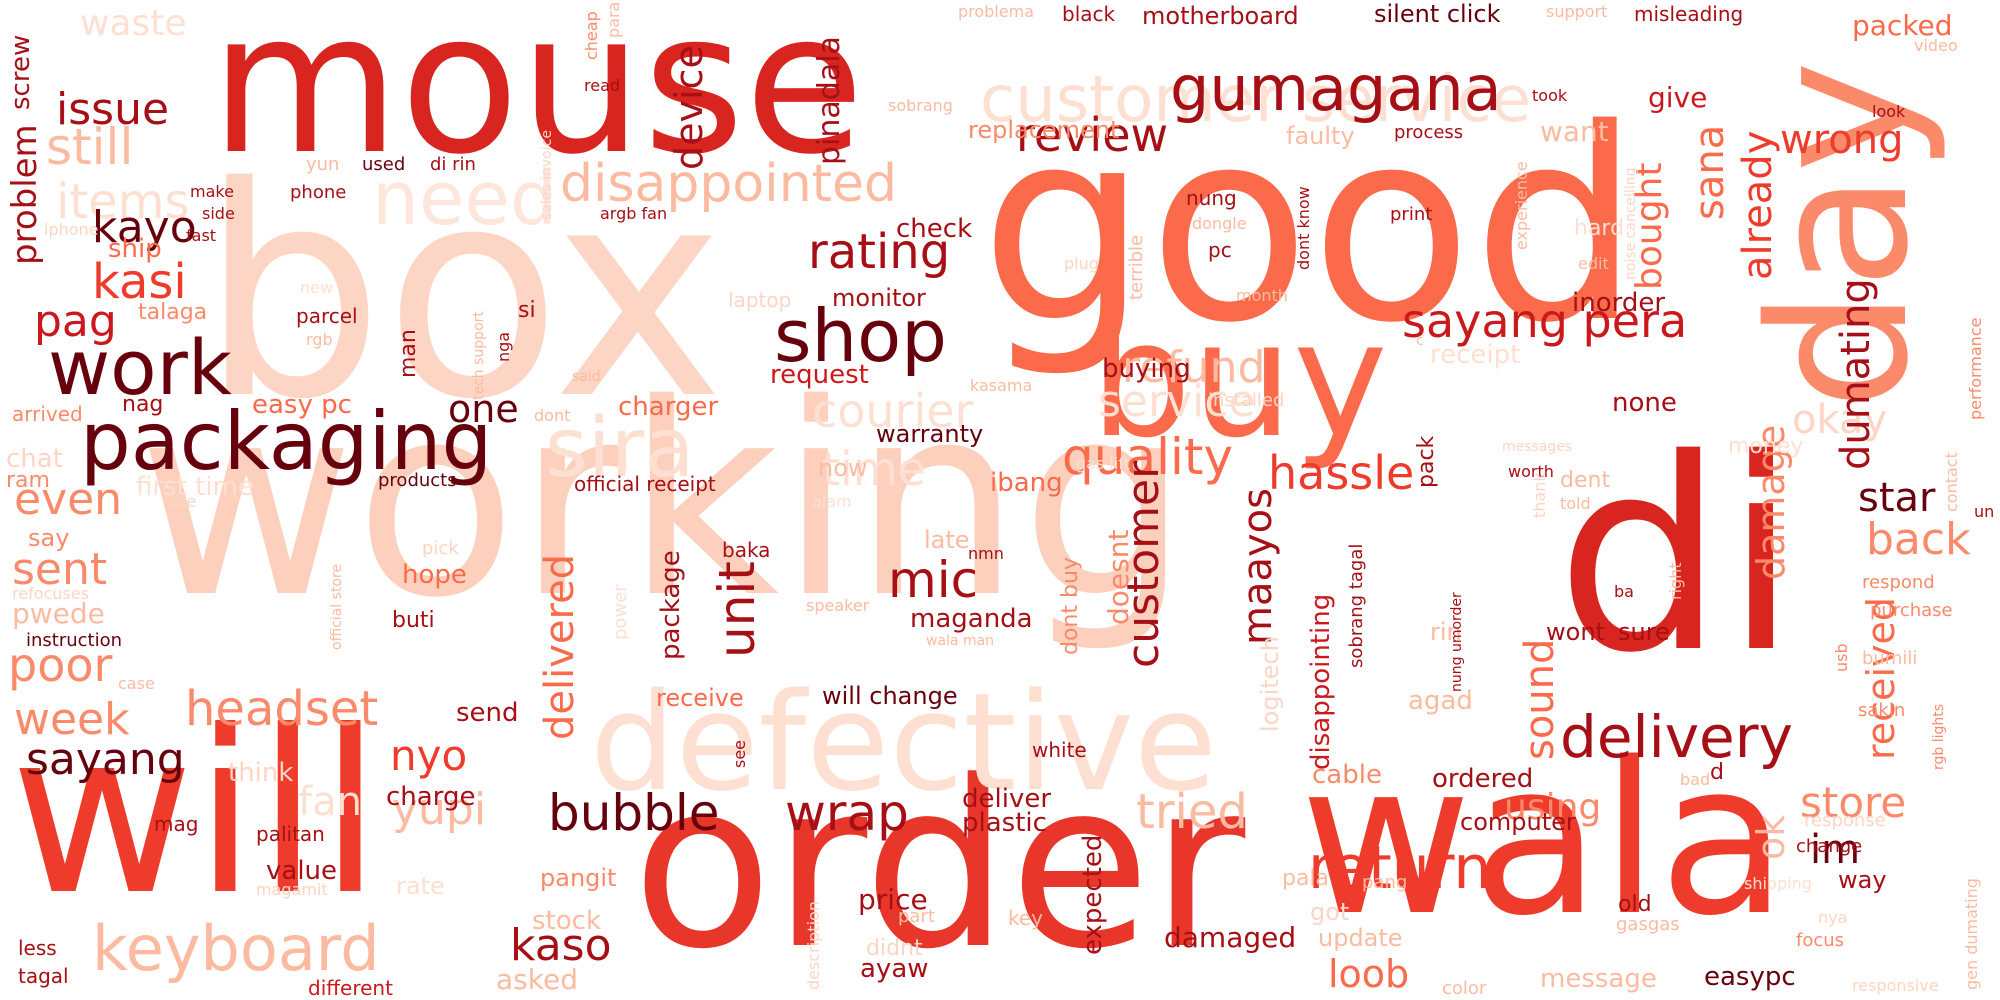 This screenshot has width=2000, height=1000. Describe the element at coordinates (323, 164) in the screenshot. I see `word-yun: yun` at that location.